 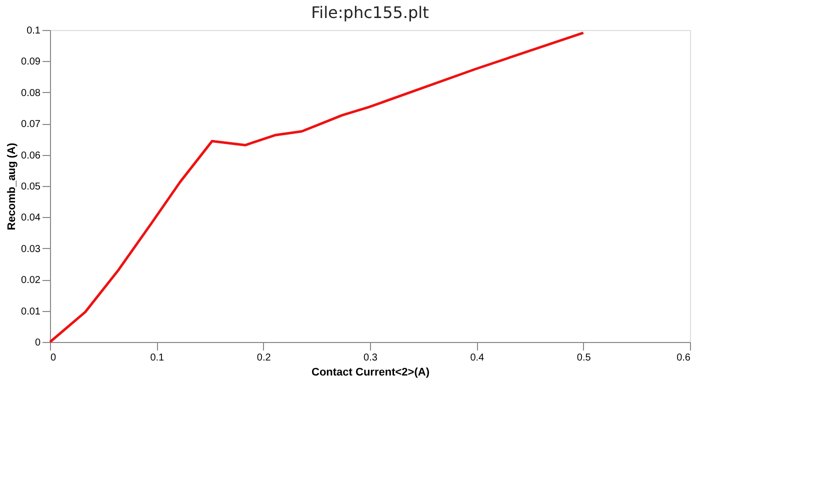 What do you see at coordinates (31, 93) in the screenshot?
I see `y-tick-label: 0.08` at bounding box center [31, 93].